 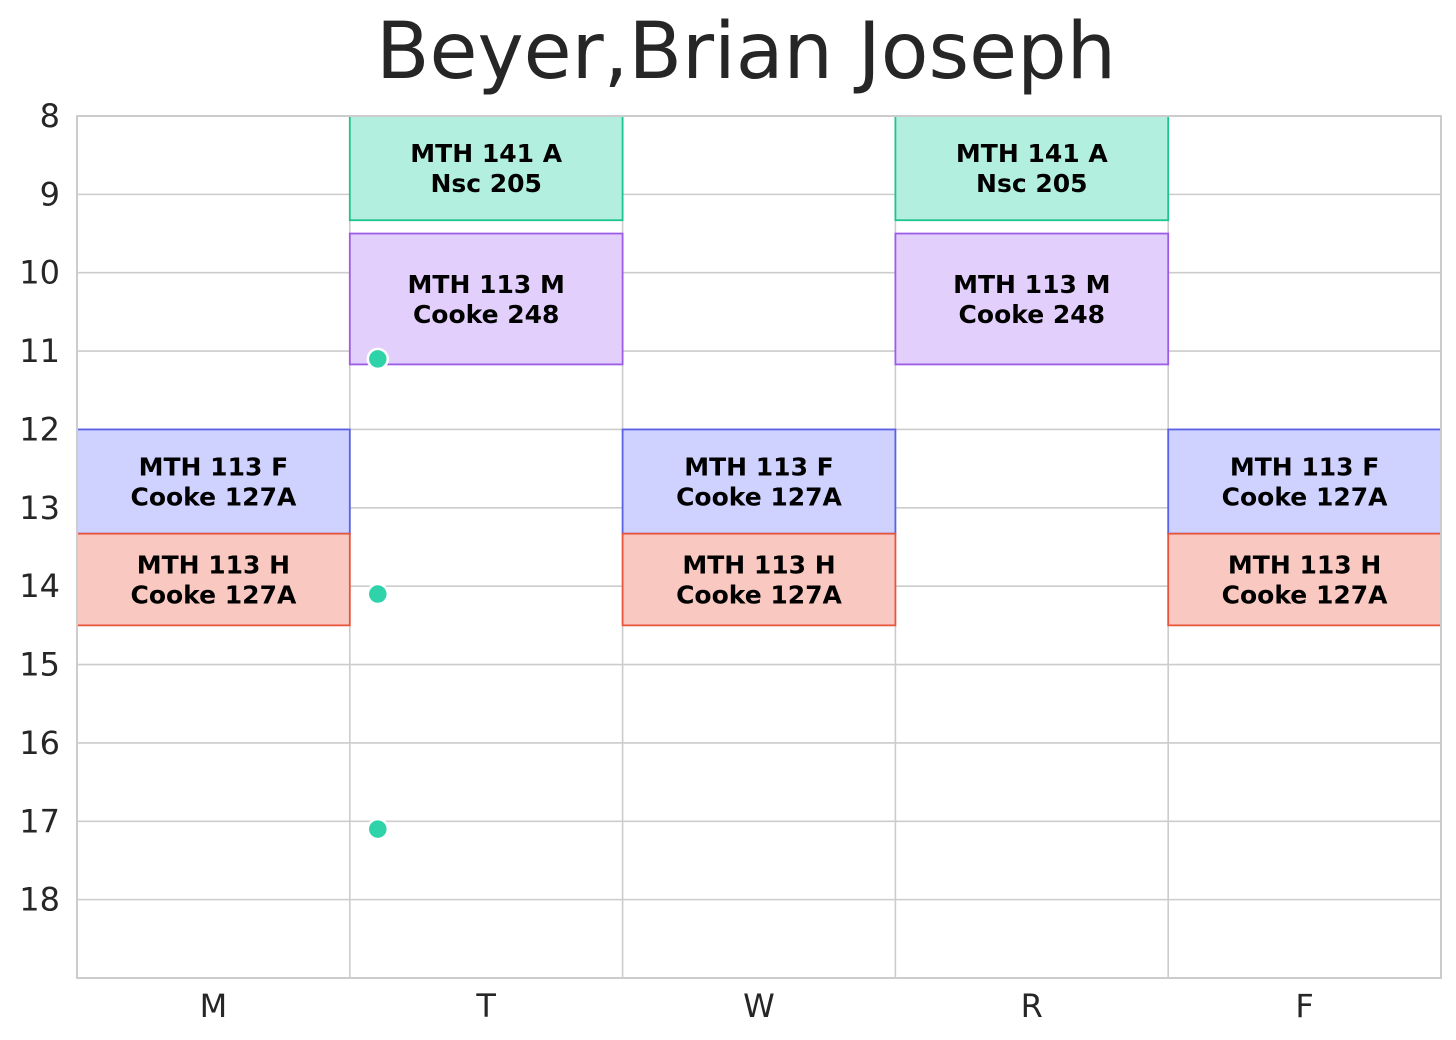 I want to click on y-tick-label: 16, so click(x=39, y=743).